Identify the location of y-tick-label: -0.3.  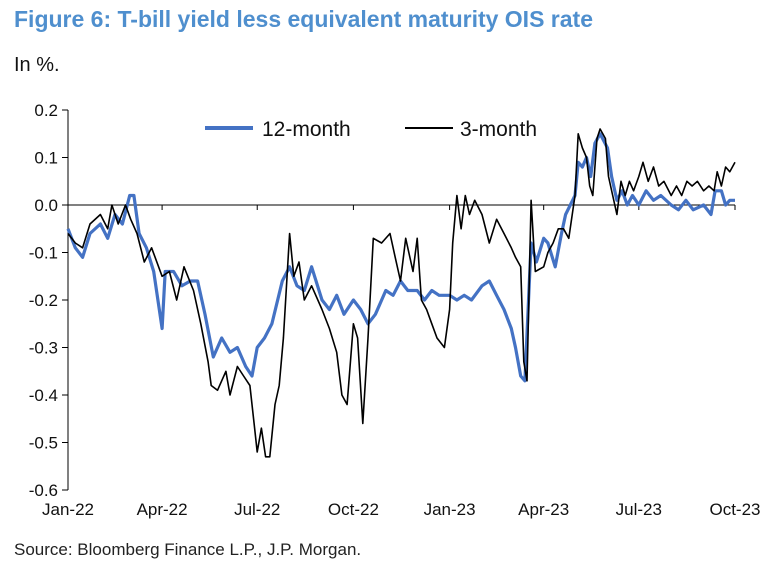
(43, 348).